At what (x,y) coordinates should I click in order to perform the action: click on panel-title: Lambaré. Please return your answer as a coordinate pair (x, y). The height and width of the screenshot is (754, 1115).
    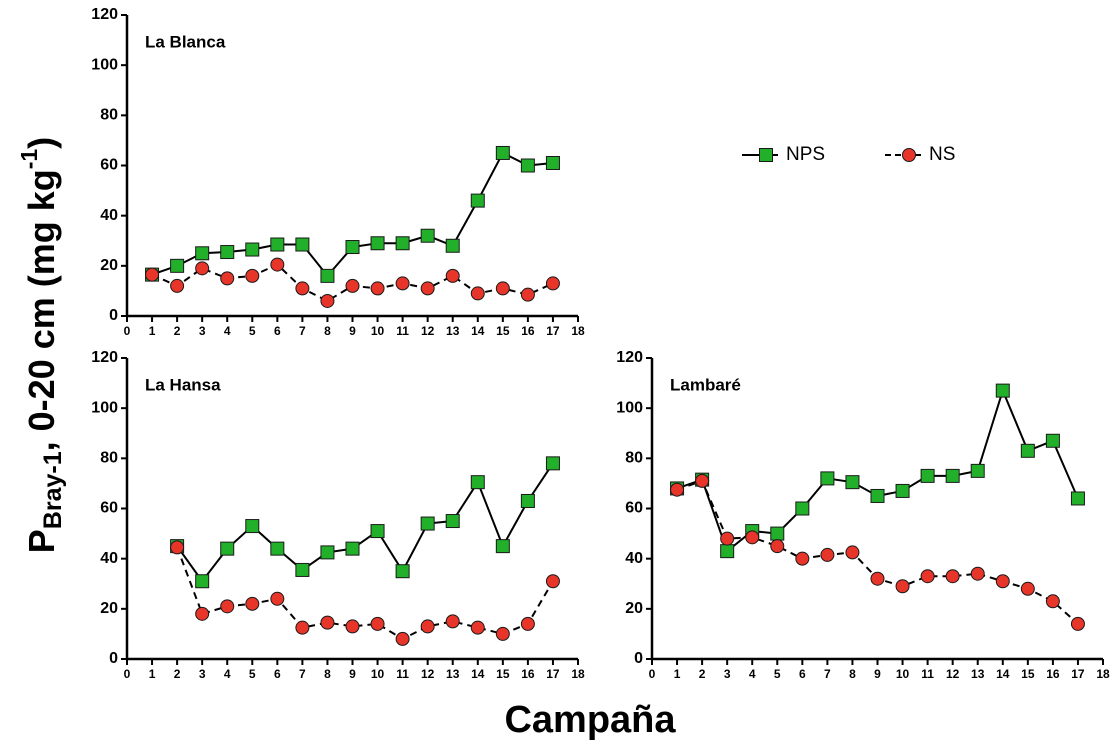
    Looking at the image, I should click on (705, 384).